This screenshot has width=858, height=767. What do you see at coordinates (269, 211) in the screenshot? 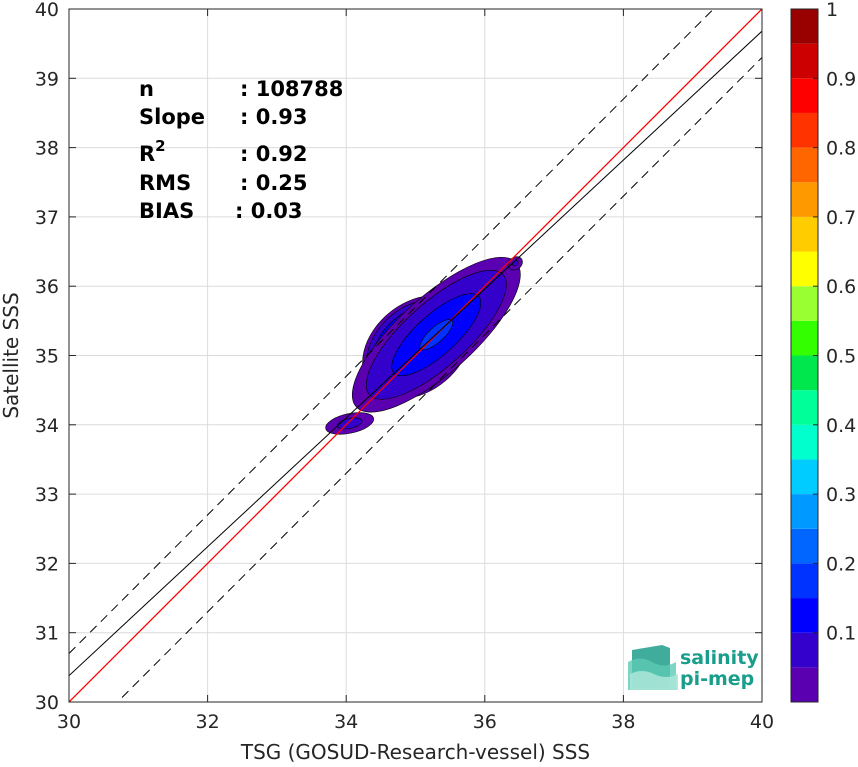
I see `stat-bias-value: : 0.03` at bounding box center [269, 211].